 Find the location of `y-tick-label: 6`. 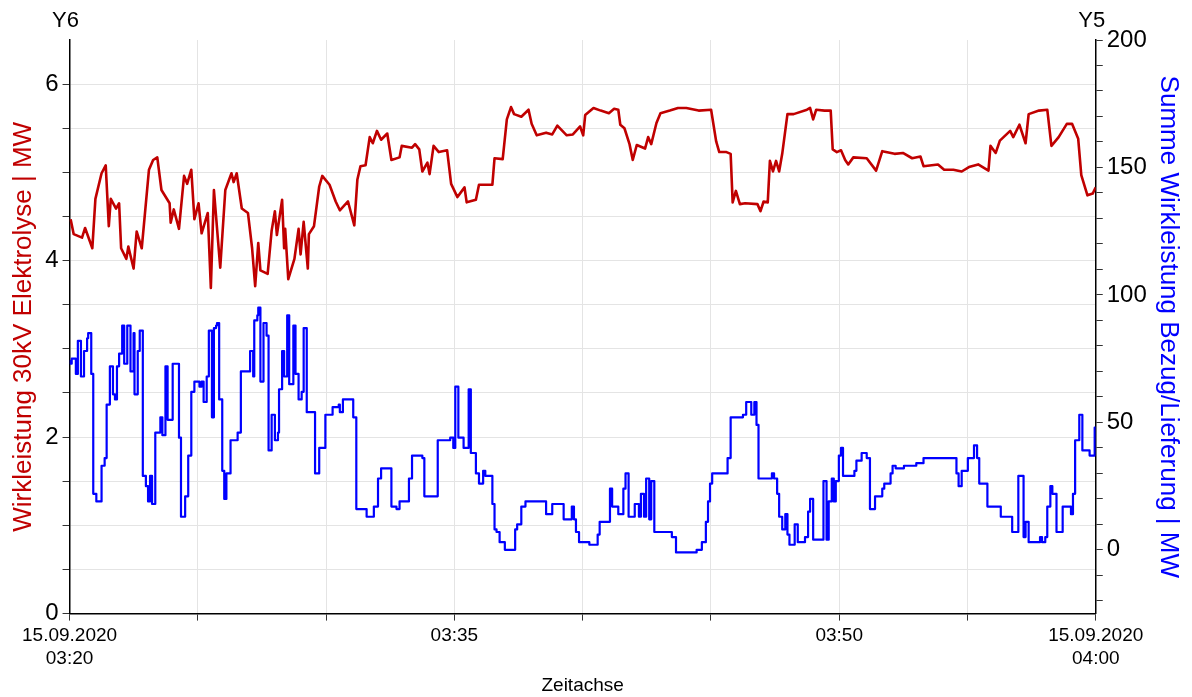

y-tick-label: 6 is located at coordinates (52, 82).